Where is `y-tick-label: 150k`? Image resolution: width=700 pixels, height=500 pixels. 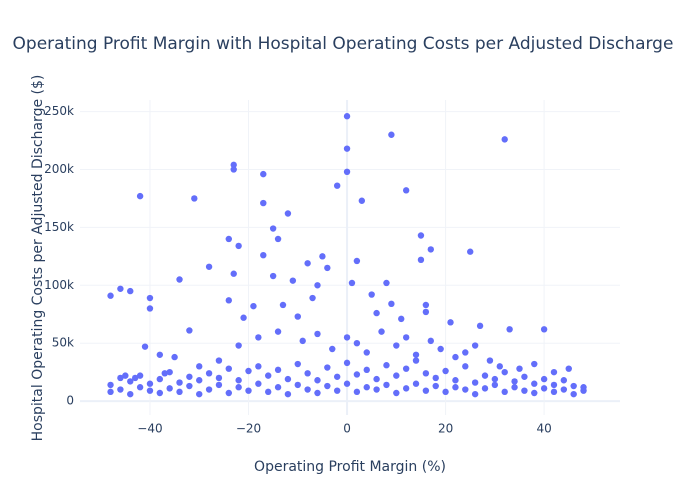 y-tick-label: 150k is located at coordinates (59, 227).